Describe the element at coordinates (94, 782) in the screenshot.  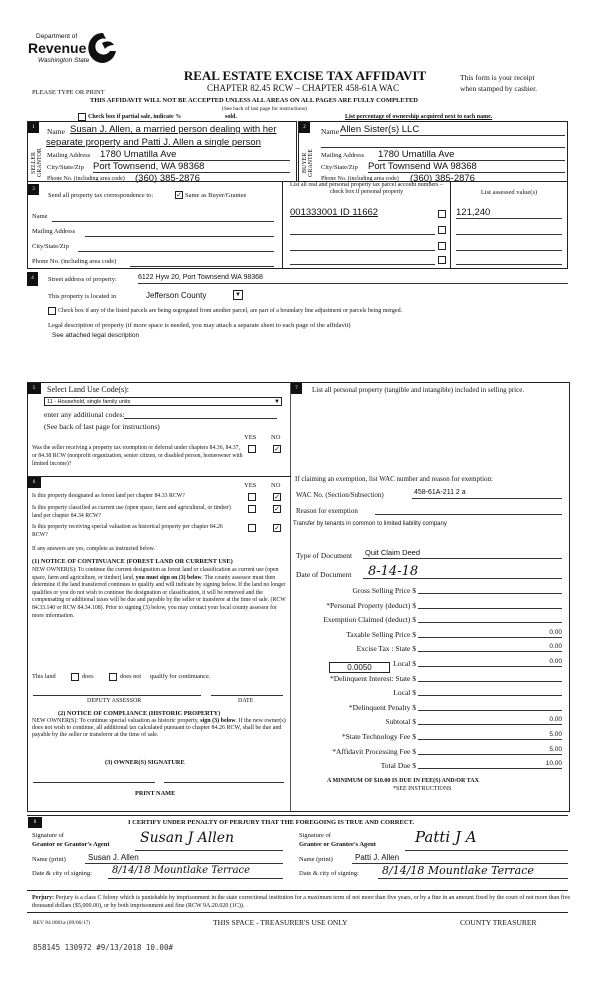
I see `owner-signature-field` at that location.